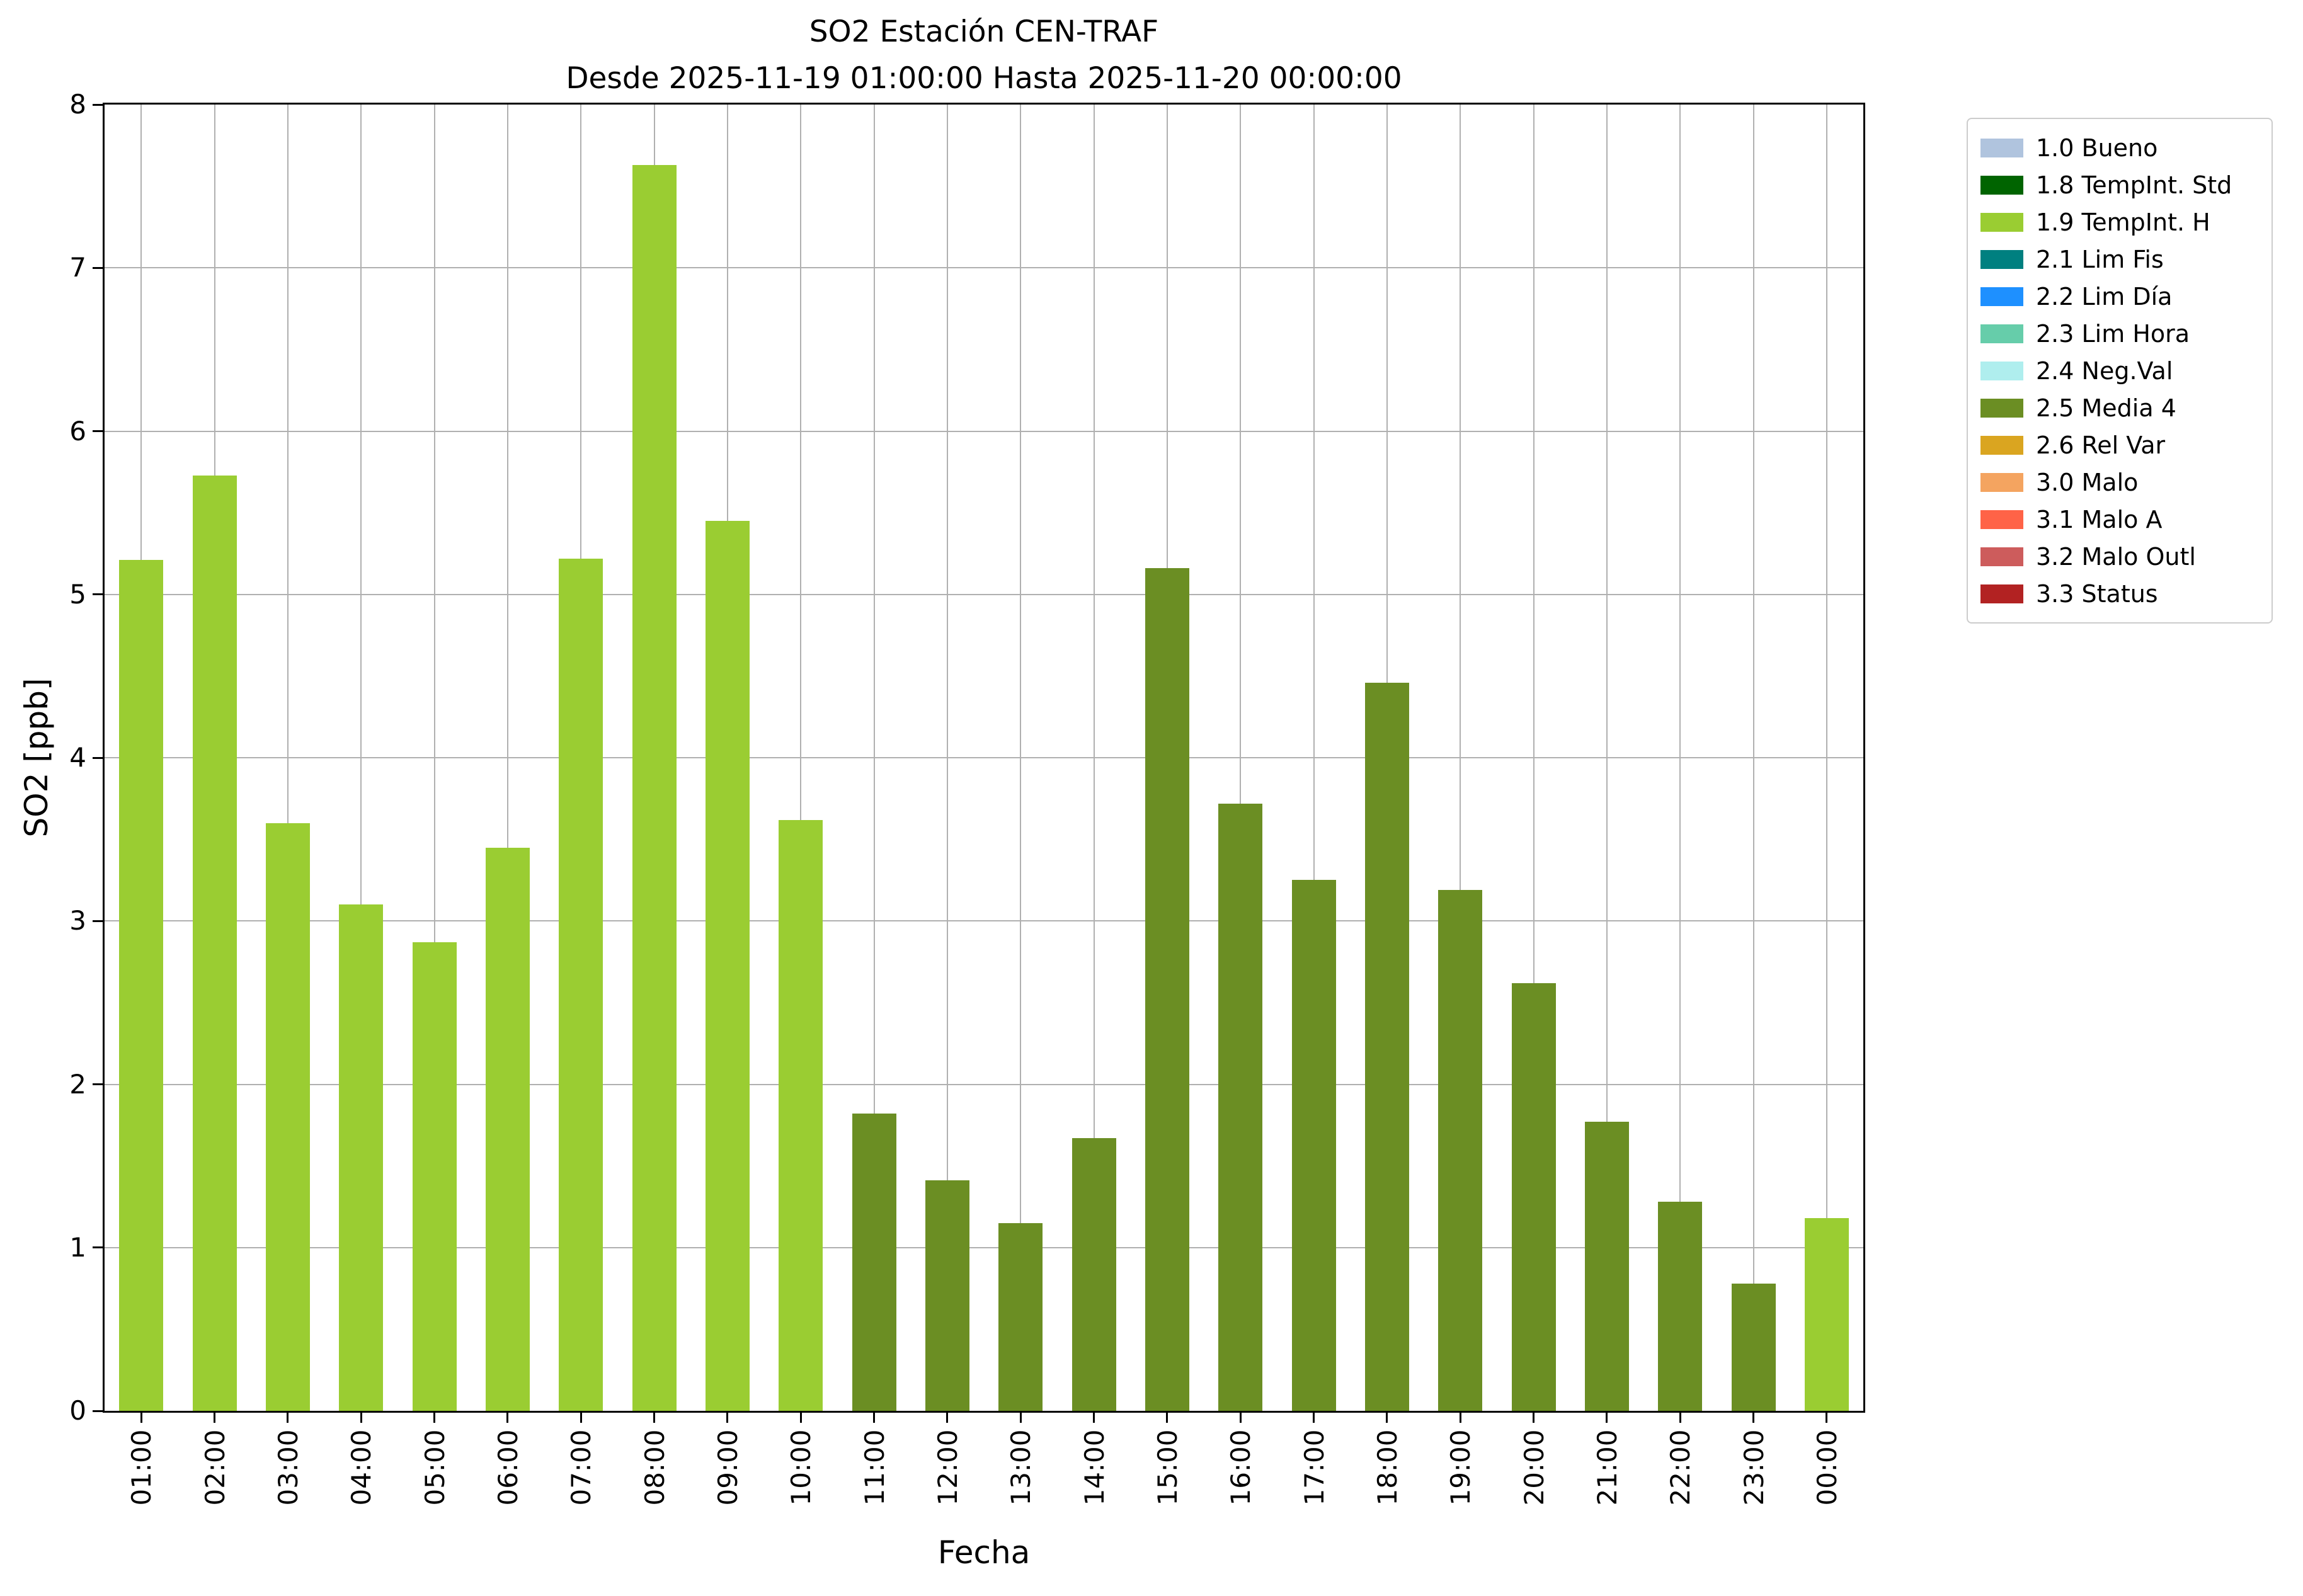 Image resolution: width=2303 pixels, height=1596 pixels. Describe the element at coordinates (78, 104) in the screenshot. I see `y-tick-label: 8` at that location.